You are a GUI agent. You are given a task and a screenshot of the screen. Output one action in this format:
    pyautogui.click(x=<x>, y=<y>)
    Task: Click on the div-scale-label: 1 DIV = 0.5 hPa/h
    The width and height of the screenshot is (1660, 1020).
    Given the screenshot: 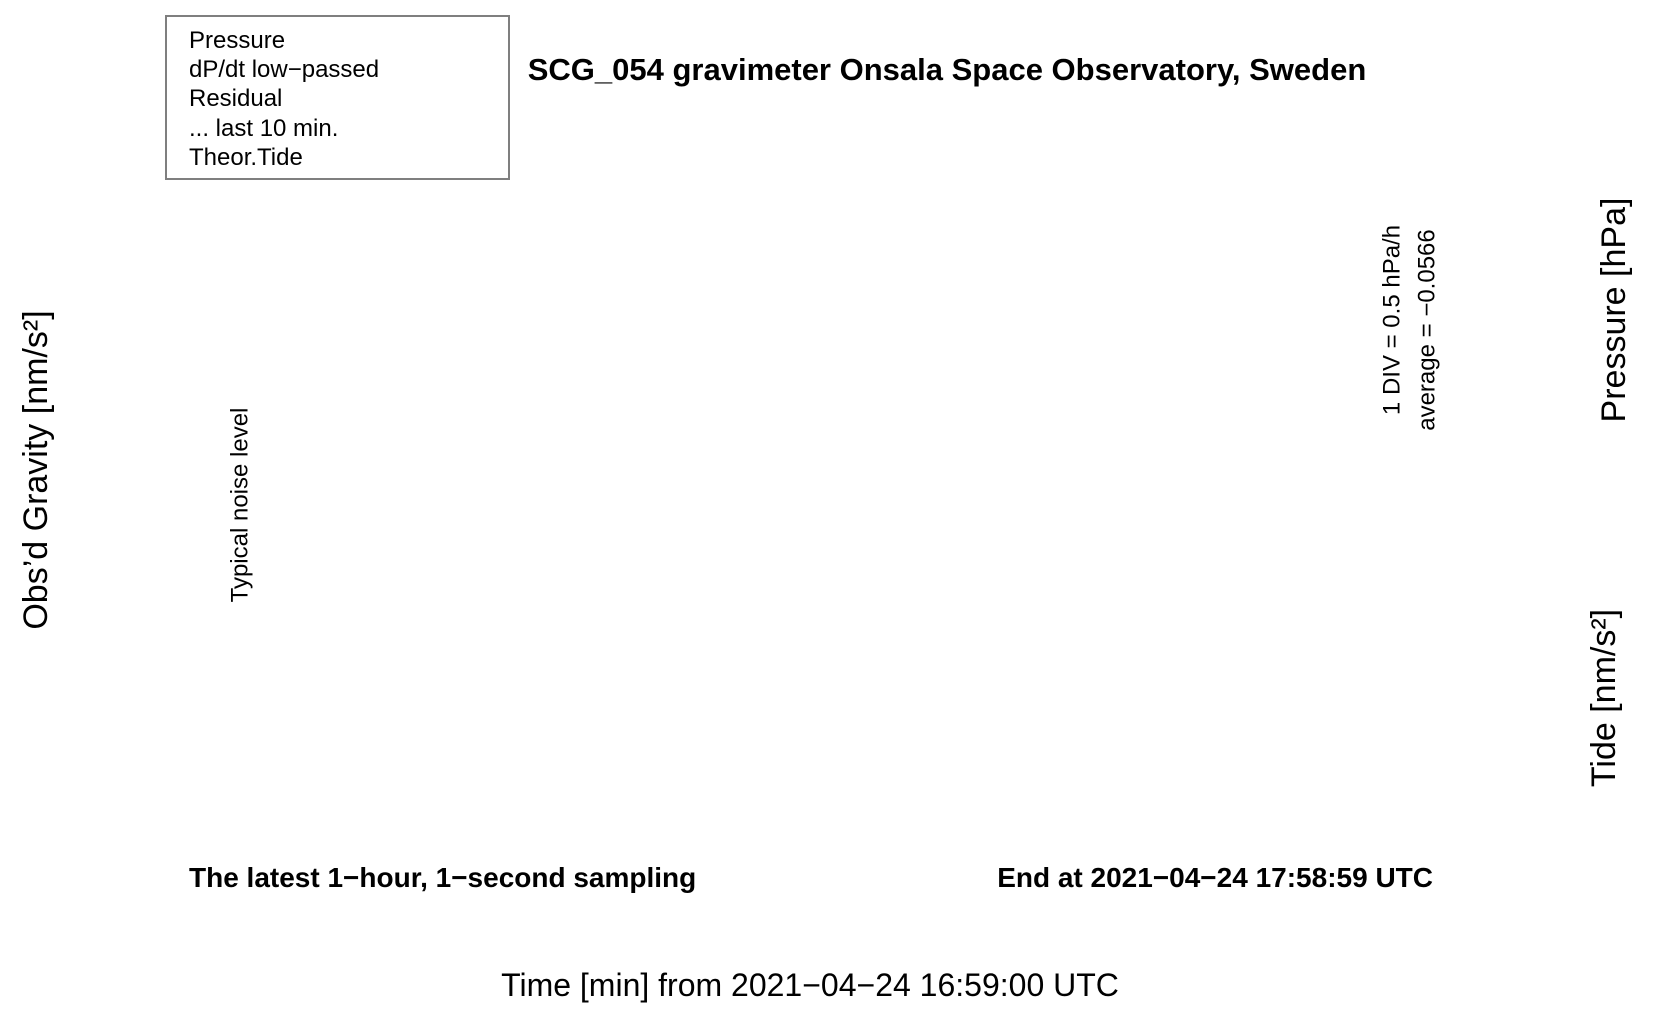 What is the action you would take?
    pyautogui.click(x=1392, y=320)
    